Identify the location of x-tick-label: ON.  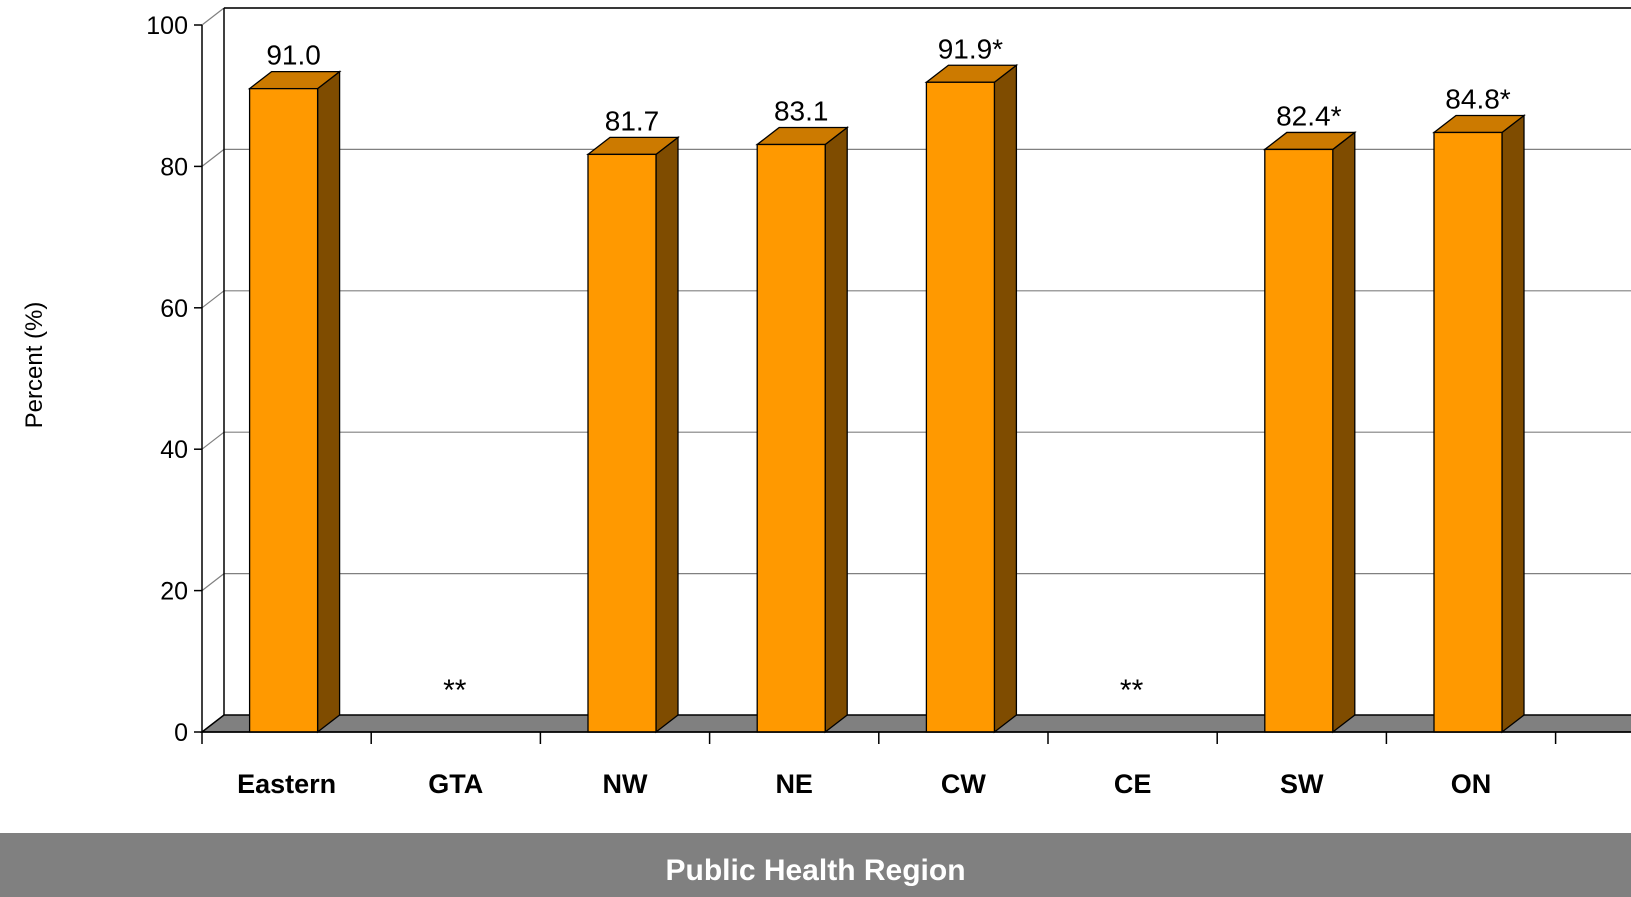
(1471, 784).